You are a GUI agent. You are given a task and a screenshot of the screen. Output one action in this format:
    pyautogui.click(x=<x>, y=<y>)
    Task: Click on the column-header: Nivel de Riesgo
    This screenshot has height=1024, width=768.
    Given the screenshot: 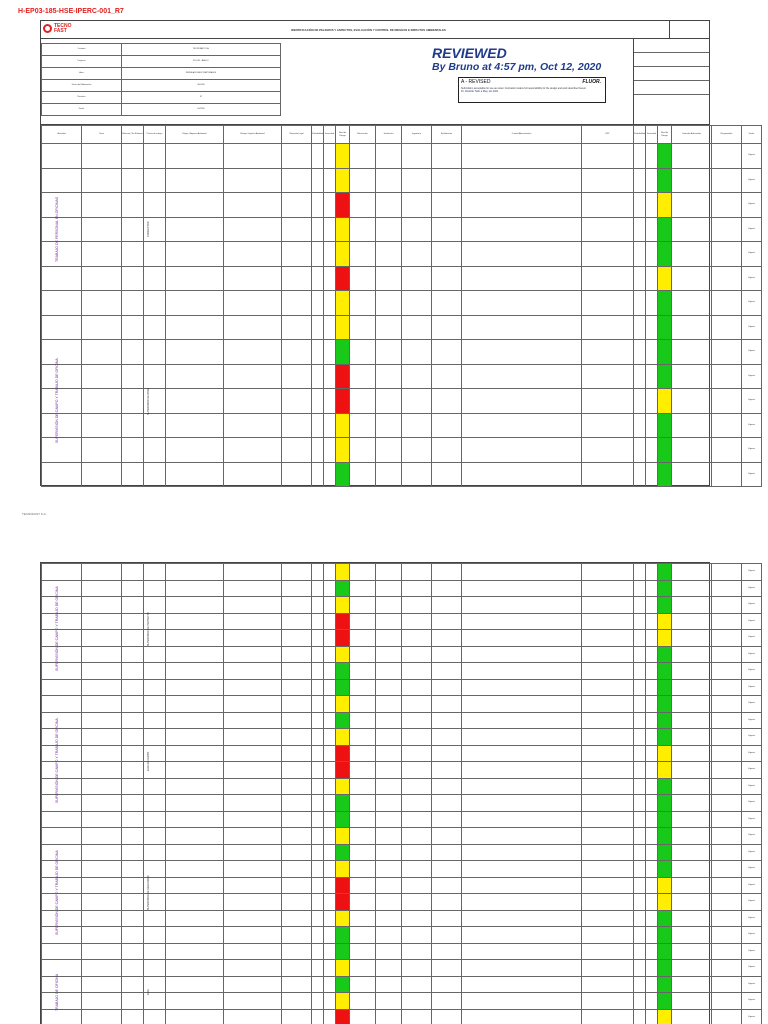 What is the action you would take?
    pyautogui.click(x=664, y=134)
    